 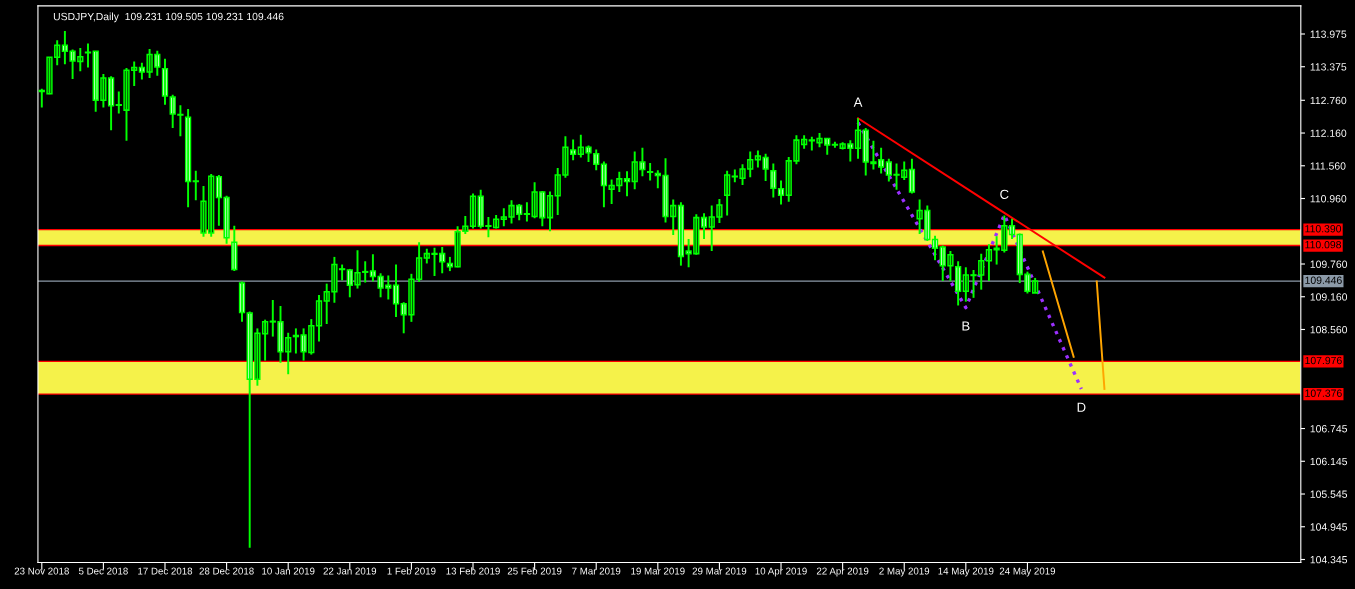 I want to click on x-tick-label: 1 Feb 2019, so click(x=411, y=571).